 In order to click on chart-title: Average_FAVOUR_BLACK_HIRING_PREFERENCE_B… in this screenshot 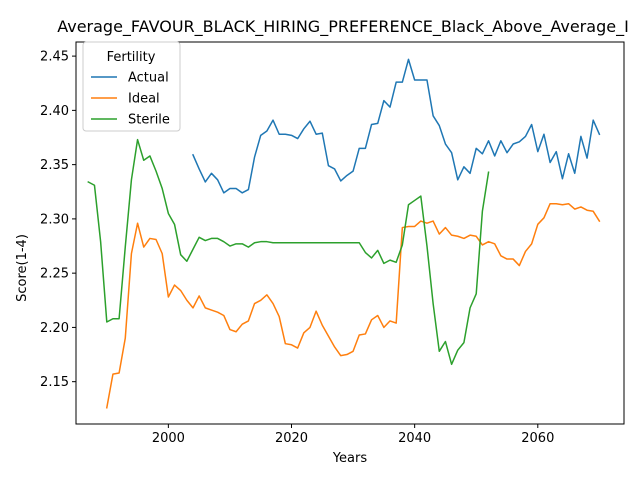, I will do `click(343, 27)`.